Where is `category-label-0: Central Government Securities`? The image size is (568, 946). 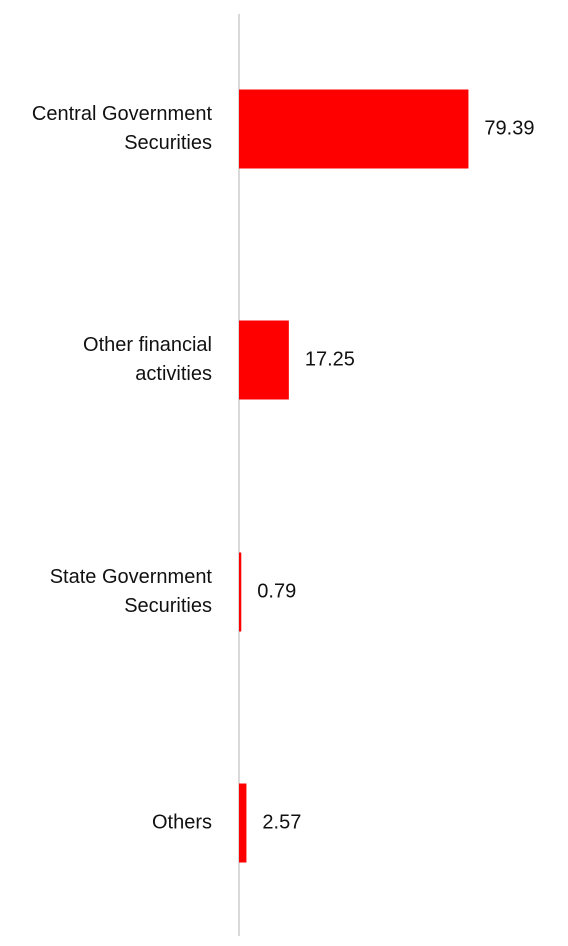 category-label-0: Central Government Securities is located at coordinates (122, 128).